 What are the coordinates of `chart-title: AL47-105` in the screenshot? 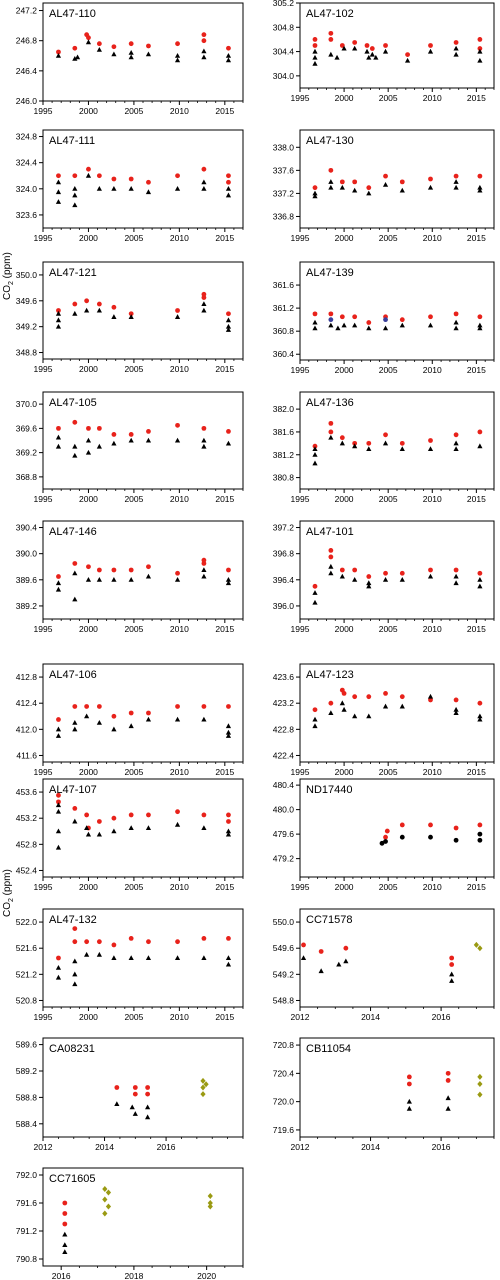 It's located at (73, 403).